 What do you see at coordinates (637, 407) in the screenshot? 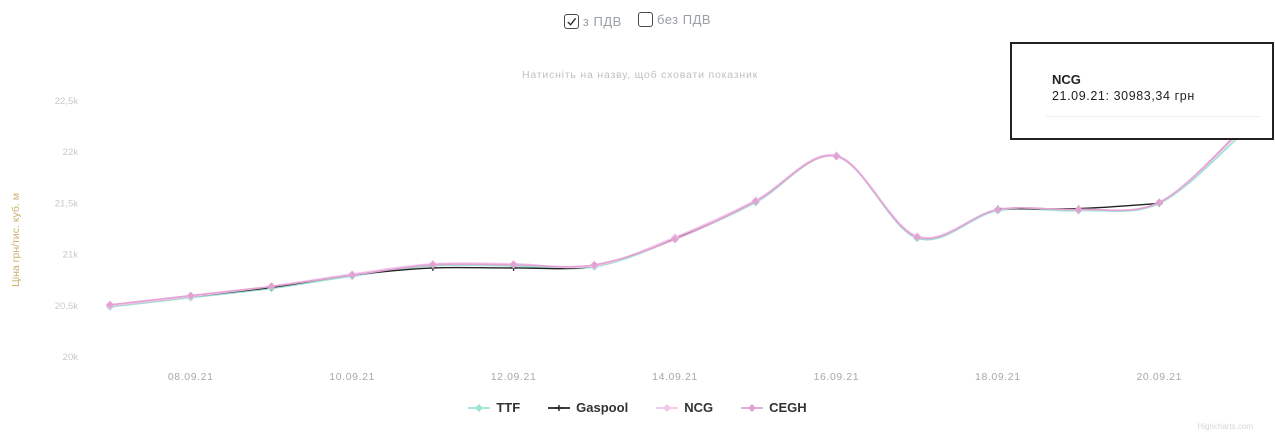
I see `chart-legend: TTF Gaspool NCG CEGH` at bounding box center [637, 407].